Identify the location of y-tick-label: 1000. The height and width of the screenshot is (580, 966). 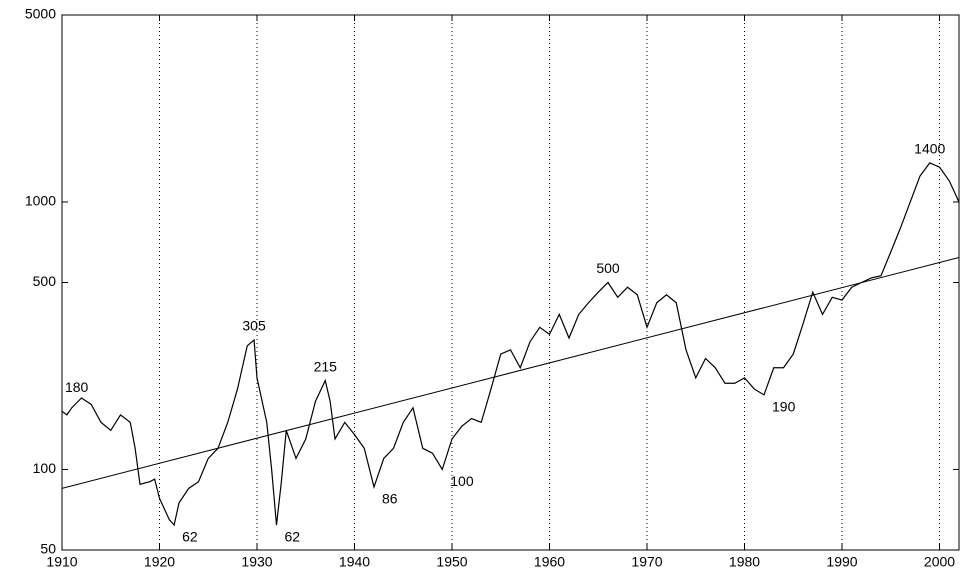
(40, 201).